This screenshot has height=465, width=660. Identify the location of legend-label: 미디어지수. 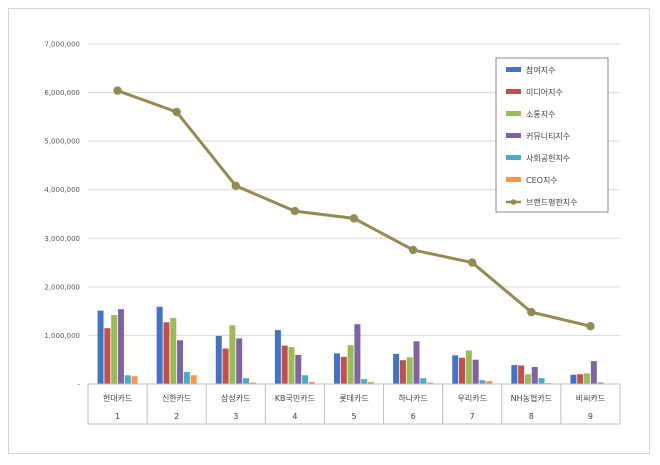
(544, 92).